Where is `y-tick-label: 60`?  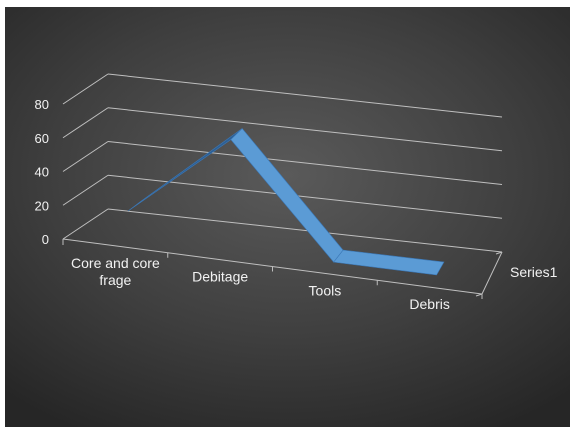 y-tick-label: 60 is located at coordinates (42, 138).